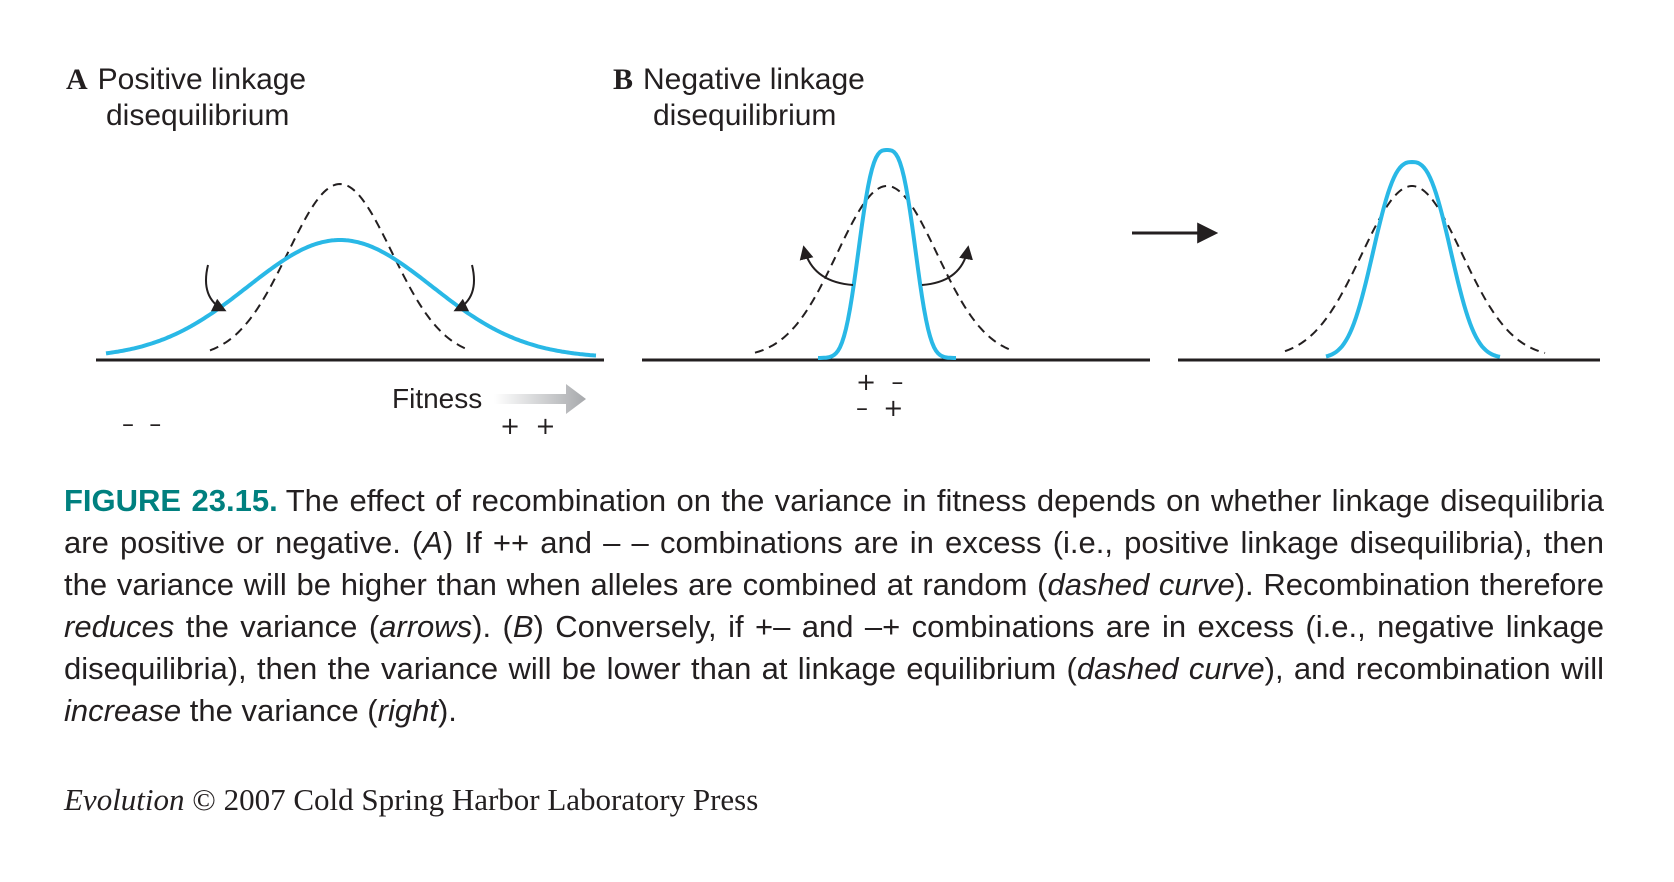  What do you see at coordinates (1434, 668) in the screenshot?
I see `caption-part-7: ), and recombination will` at bounding box center [1434, 668].